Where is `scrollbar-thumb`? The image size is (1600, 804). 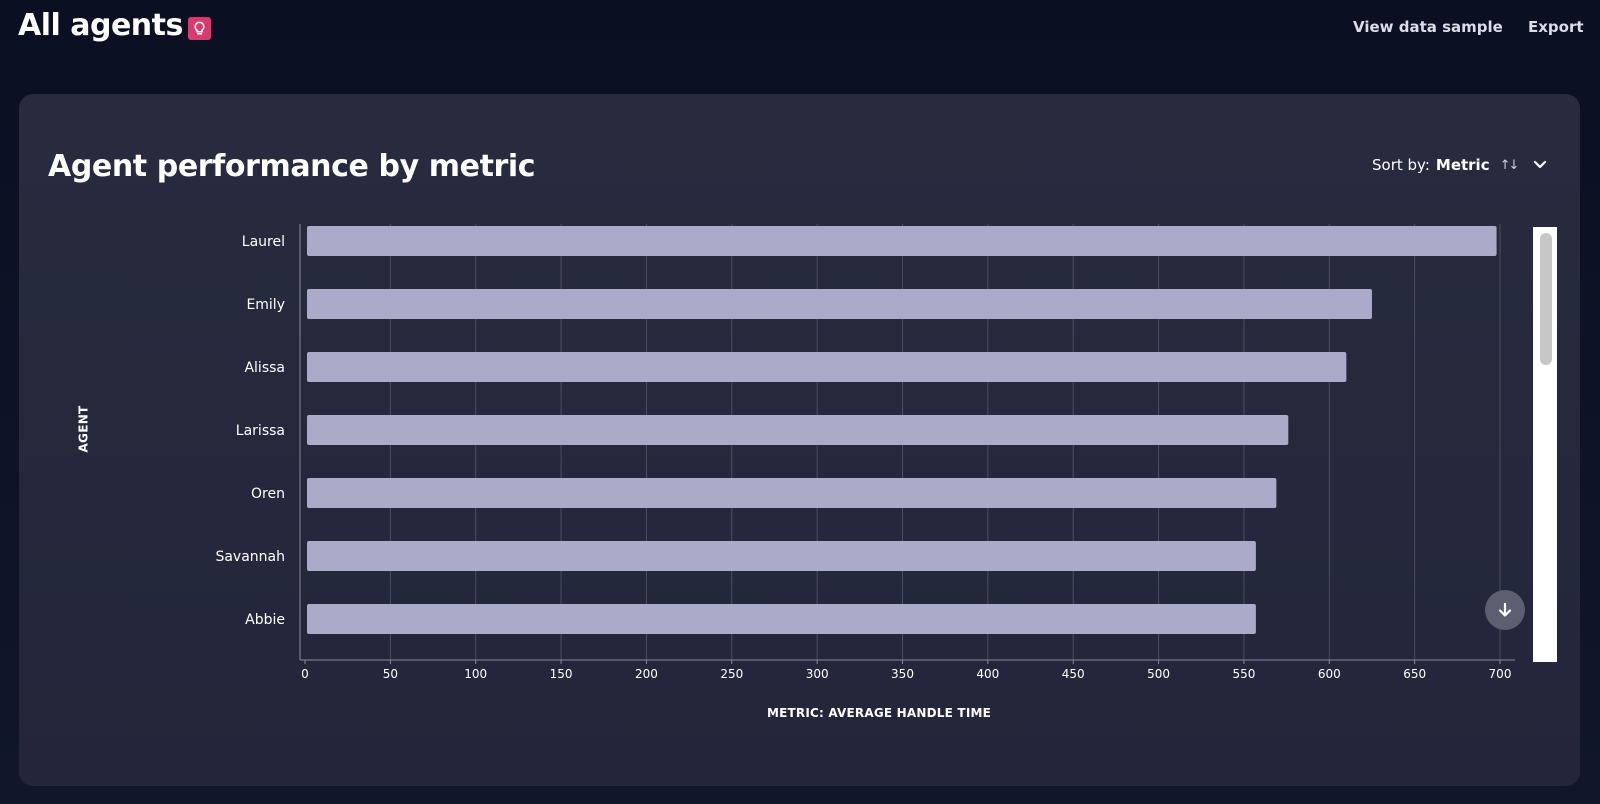 scrollbar-thumb is located at coordinates (1546, 299).